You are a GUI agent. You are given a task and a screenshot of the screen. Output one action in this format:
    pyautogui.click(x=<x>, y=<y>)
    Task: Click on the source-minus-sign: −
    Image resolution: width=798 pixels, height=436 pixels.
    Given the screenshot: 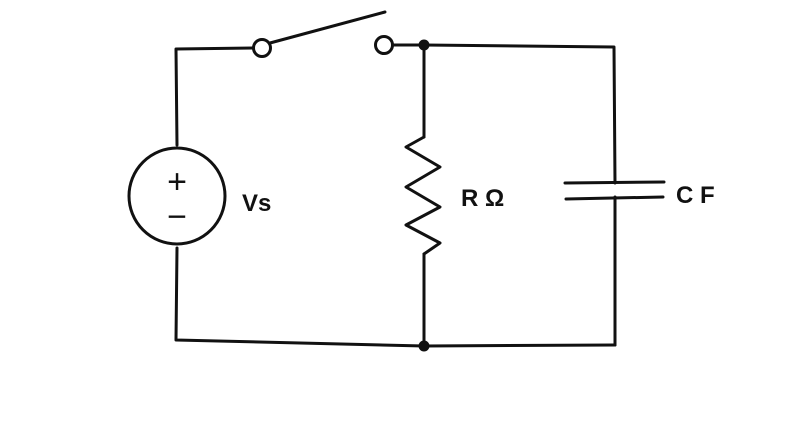 What is the action you would take?
    pyautogui.click(x=177, y=217)
    